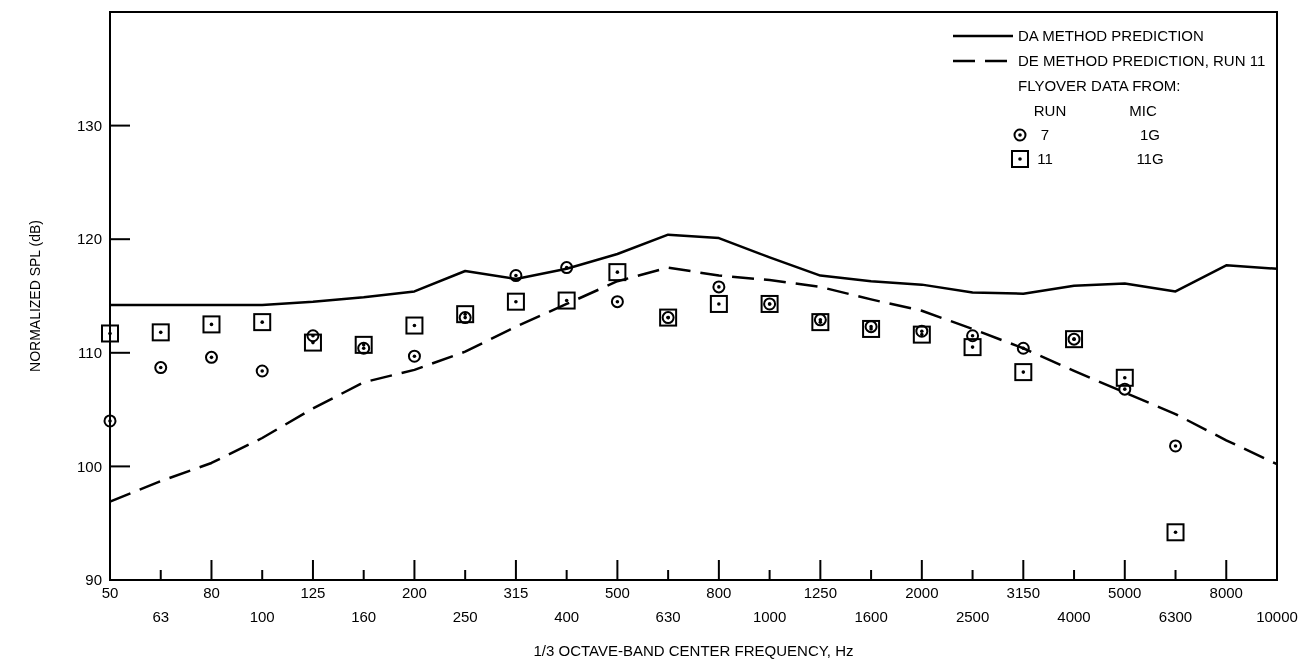 Image resolution: width=1313 pixels, height=669 pixels. What do you see at coordinates (1050, 111) in the screenshot?
I see `annotation: RUN` at bounding box center [1050, 111].